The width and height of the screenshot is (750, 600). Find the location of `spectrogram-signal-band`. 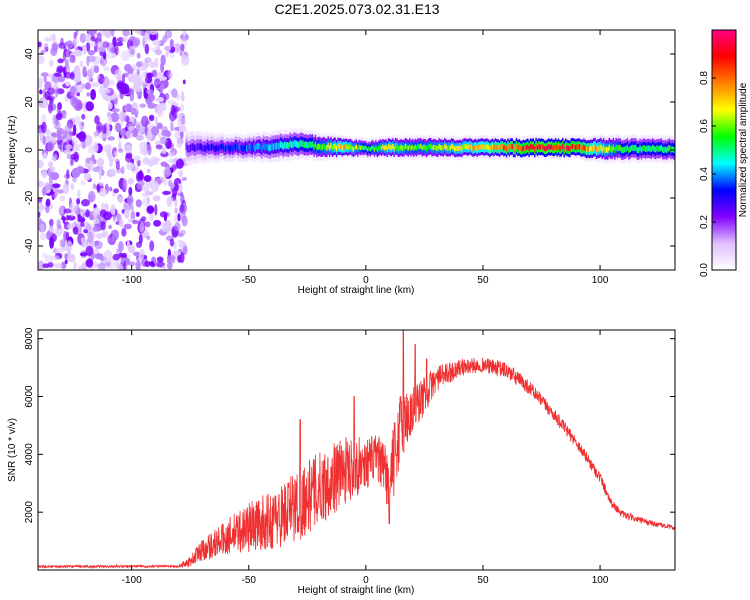

spectrogram-signal-band is located at coordinates (430, 146).